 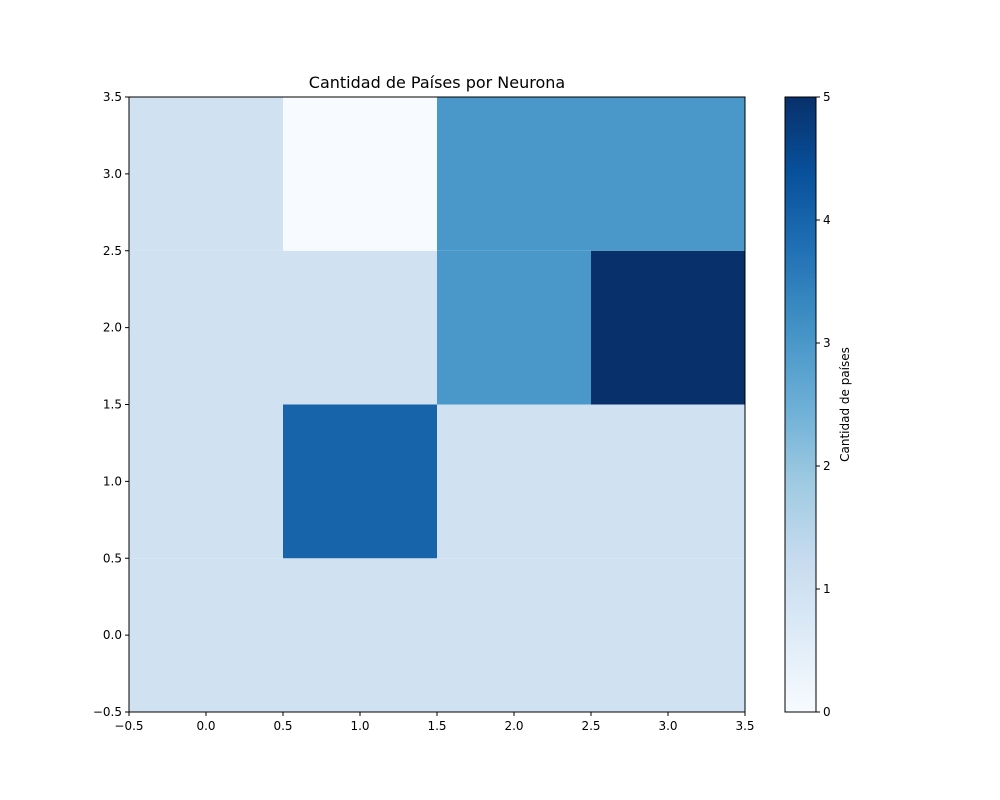 What do you see at coordinates (827, 712) in the screenshot?
I see `colorbar-tick-label: 0` at bounding box center [827, 712].